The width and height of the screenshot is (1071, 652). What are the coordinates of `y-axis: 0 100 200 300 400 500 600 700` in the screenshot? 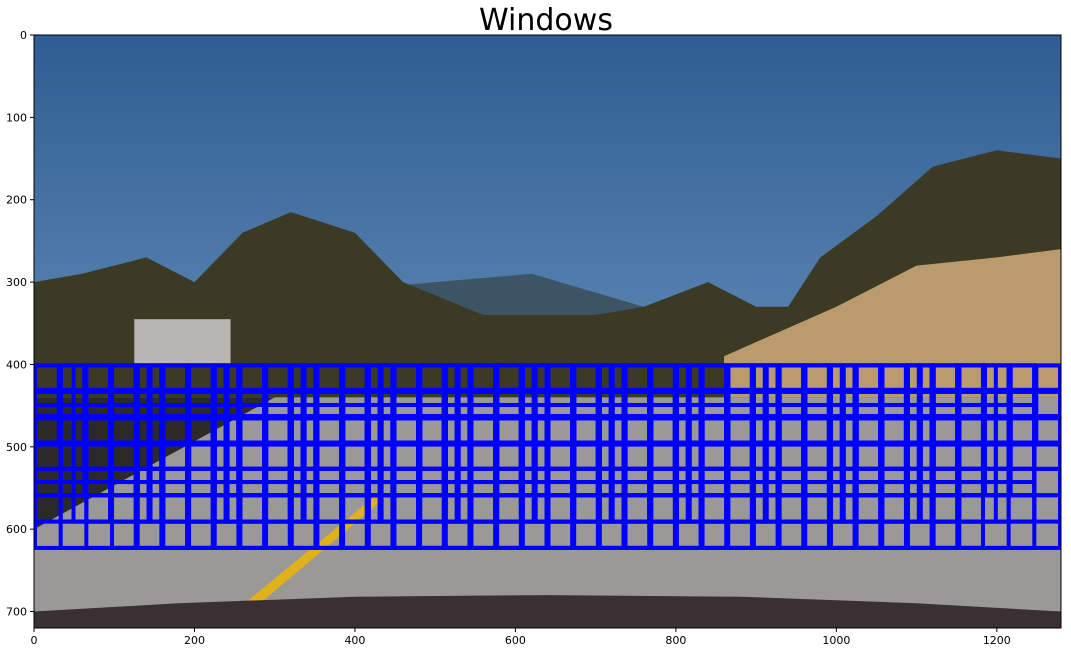 It's located at (20, 324).